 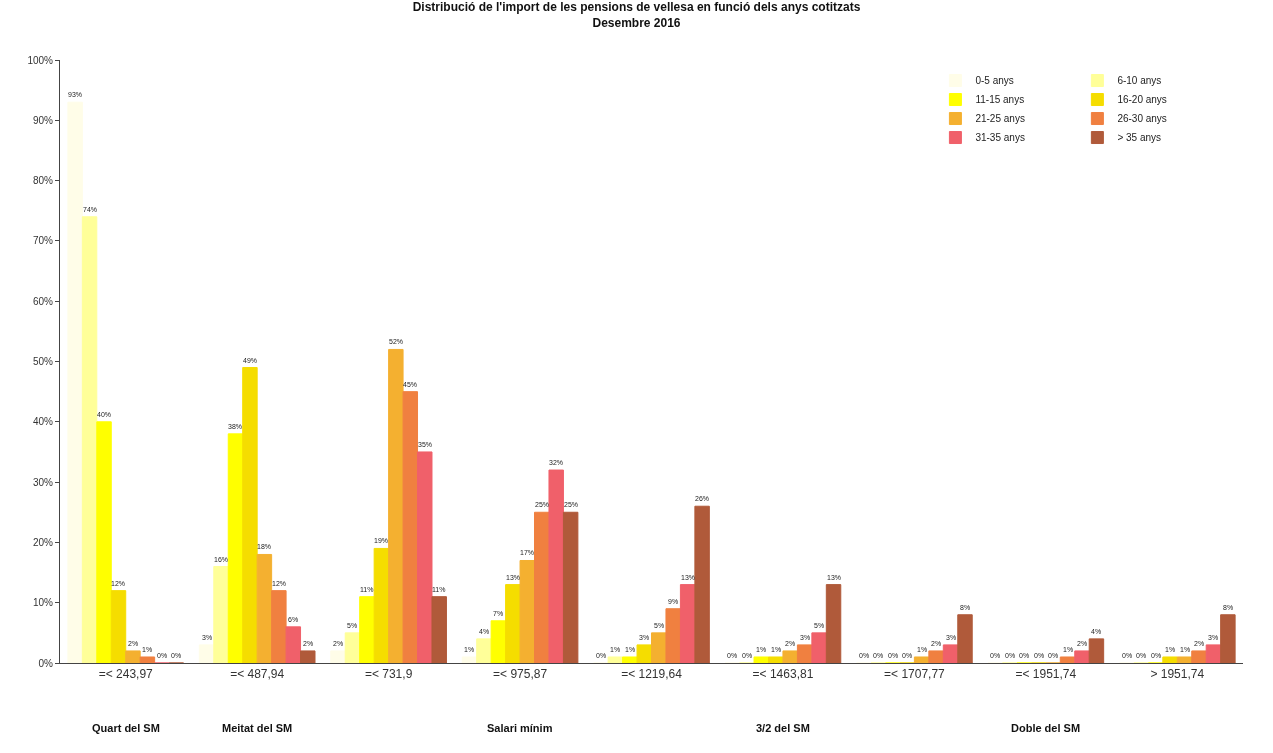 I want to click on y-tick-label: 80%, so click(x=43, y=181).